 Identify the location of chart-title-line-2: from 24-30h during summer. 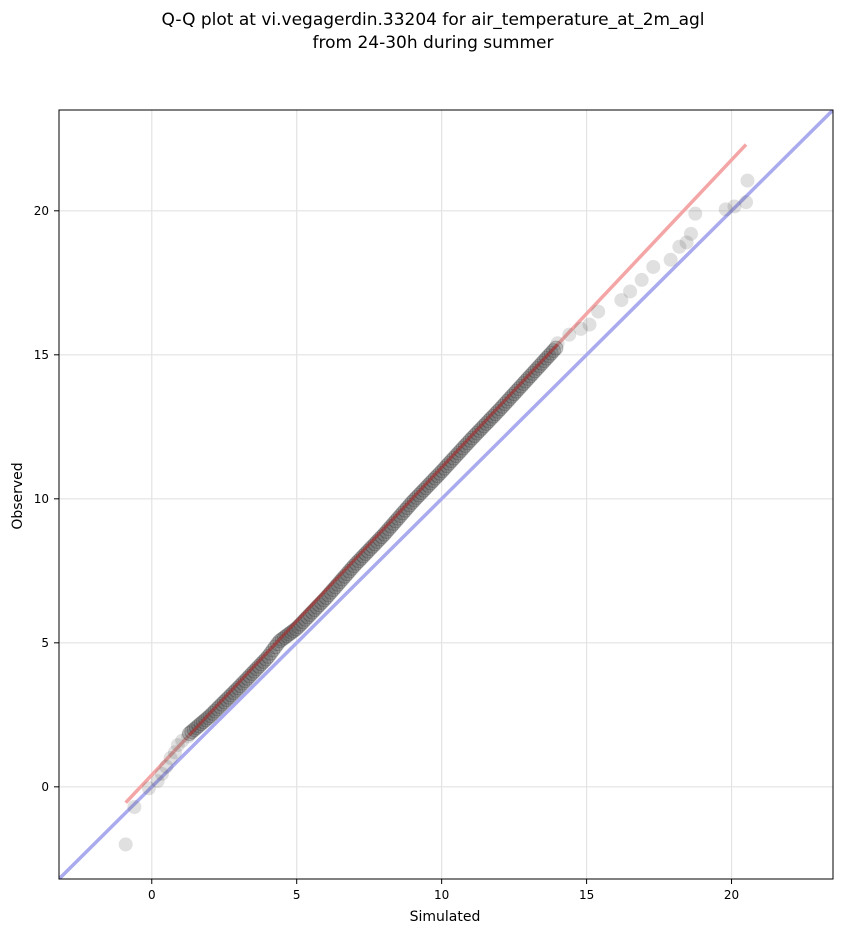
(433, 43).